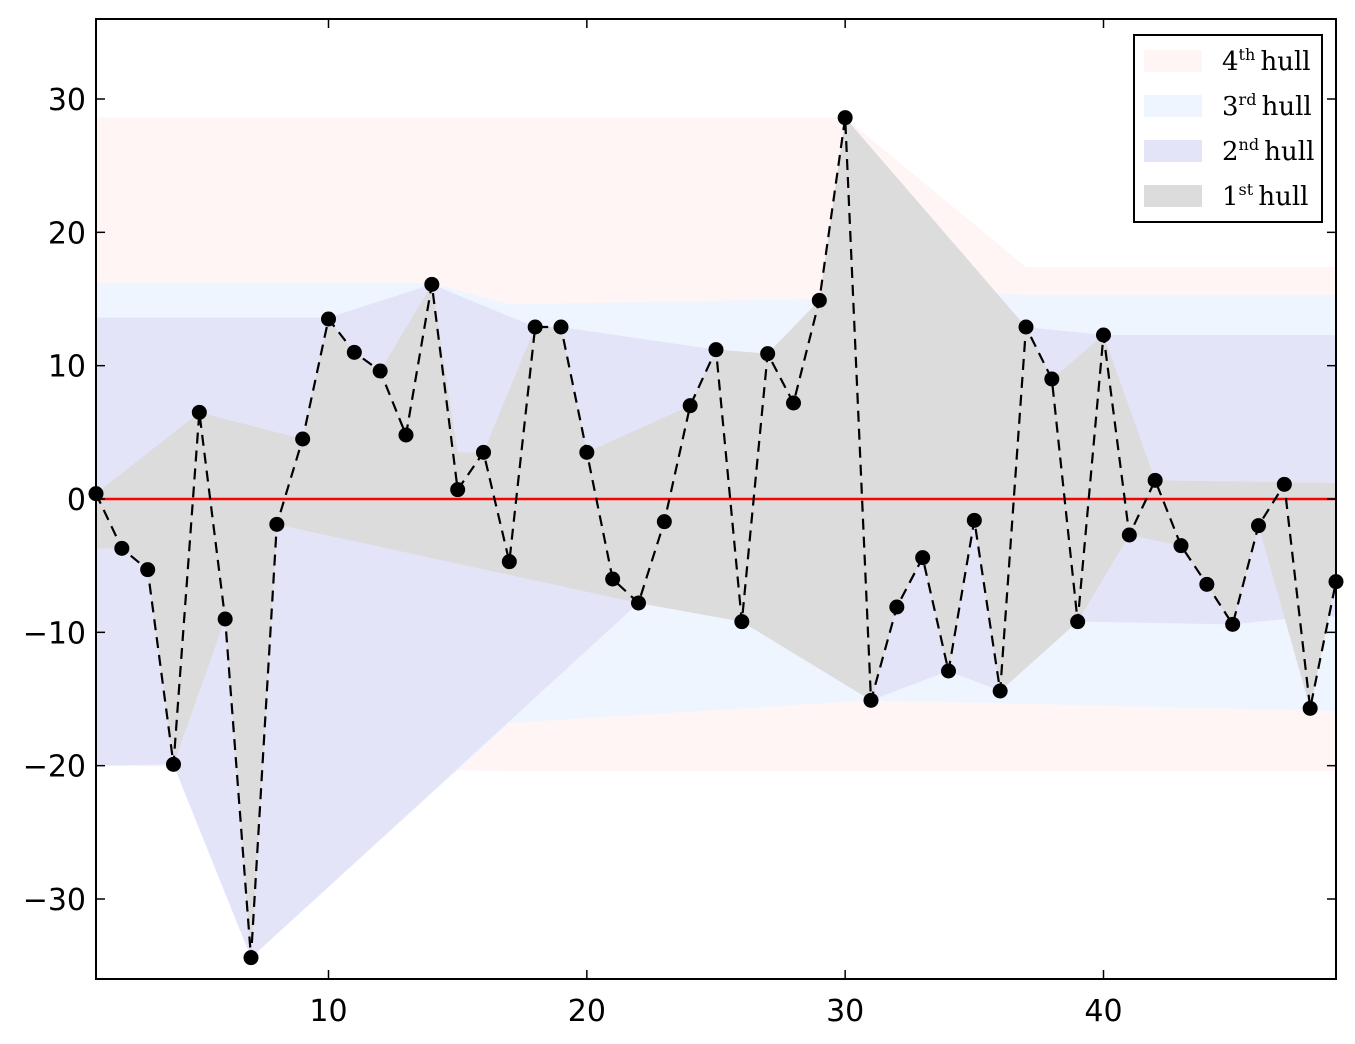 The width and height of the screenshot is (1355, 1044). I want to click on legend-label: 2nd hull, so click(1268, 151).